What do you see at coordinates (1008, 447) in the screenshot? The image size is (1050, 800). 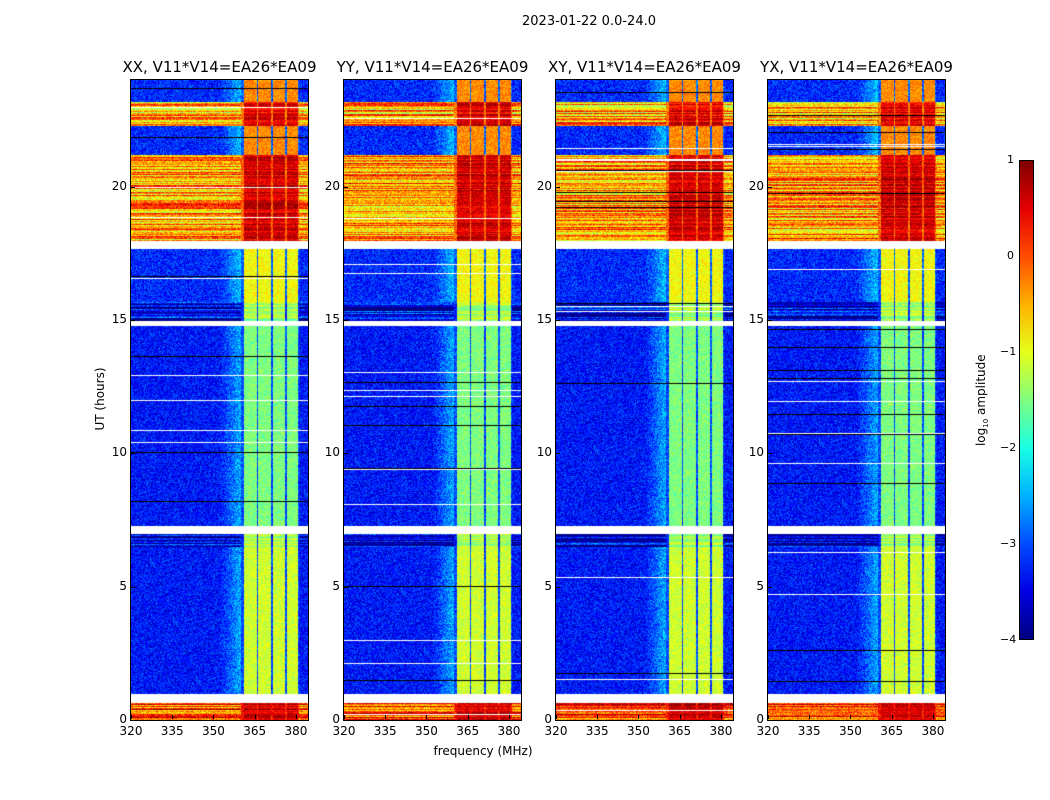 I see `colorbar-tick-label: −2` at bounding box center [1008, 447].